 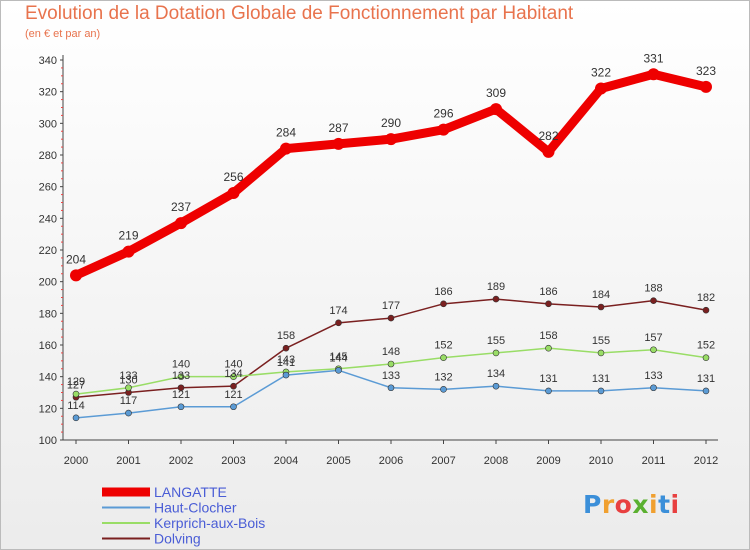 I want to click on data-label-langatte: 322, so click(x=601, y=73).